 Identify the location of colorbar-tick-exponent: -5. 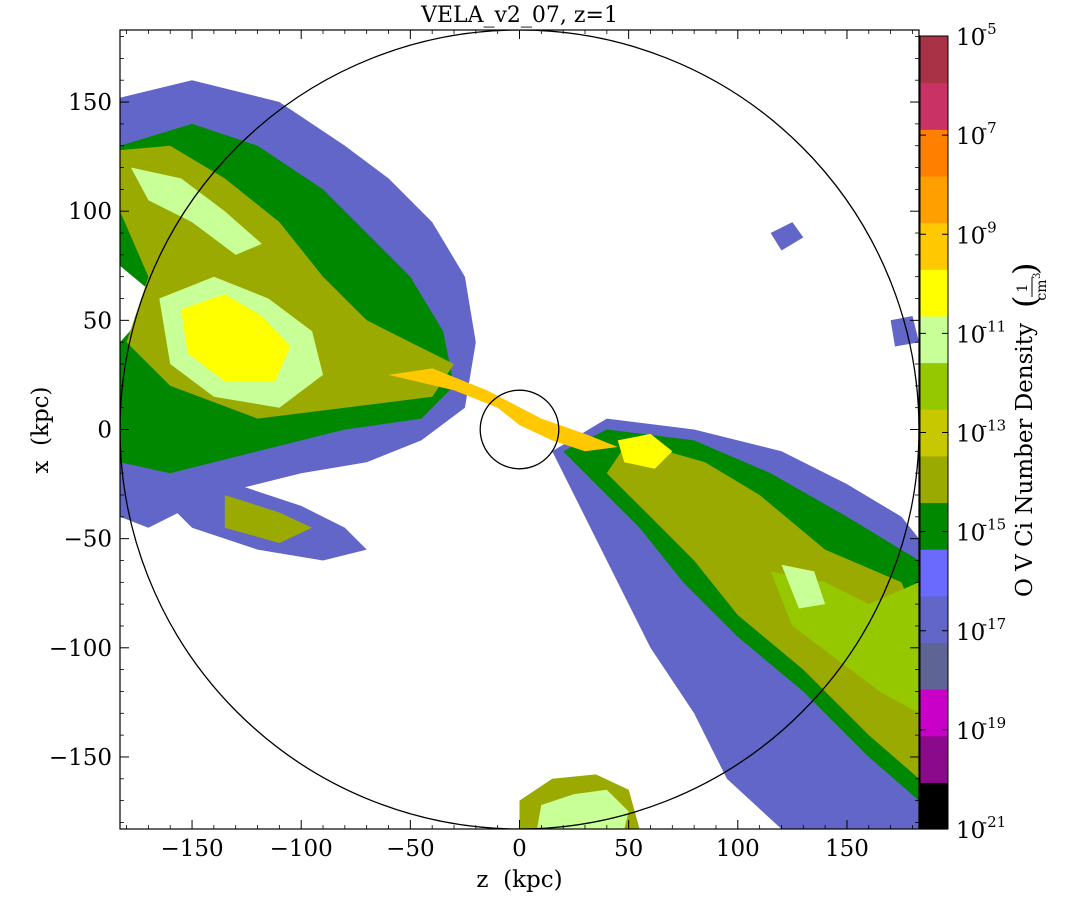
(989, 29).